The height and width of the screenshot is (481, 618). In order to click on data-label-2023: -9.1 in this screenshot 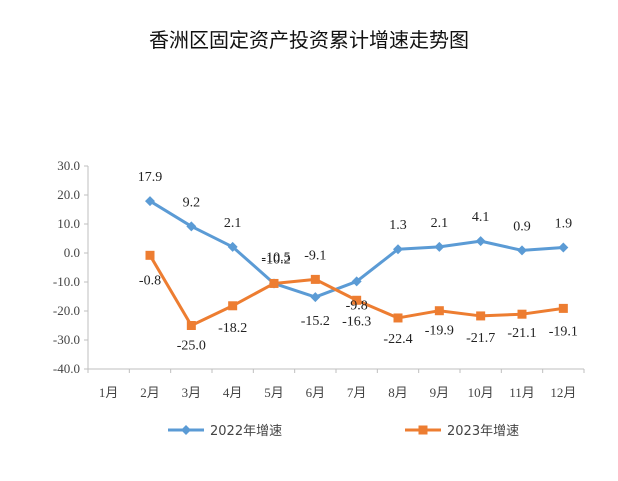, I will do `click(315, 255)`.